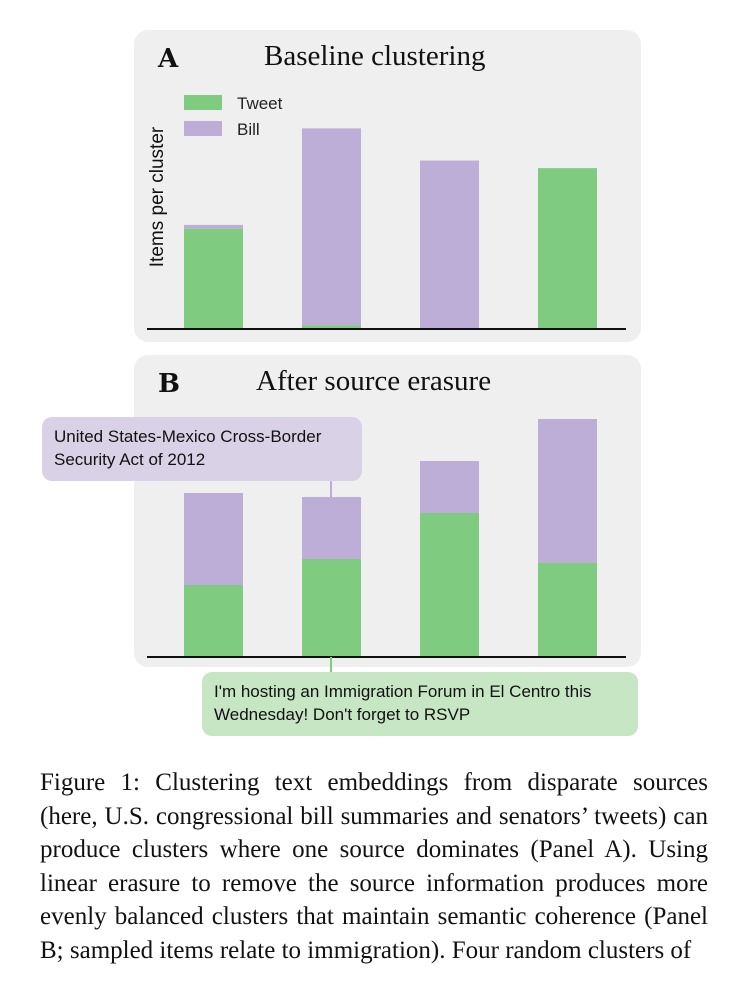 Image resolution: width=742 pixels, height=1000 pixels. What do you see at coordinates (203, 102) in the screenshot?
I see `legend-swatch-tweet` at bounding box center [203, 102].